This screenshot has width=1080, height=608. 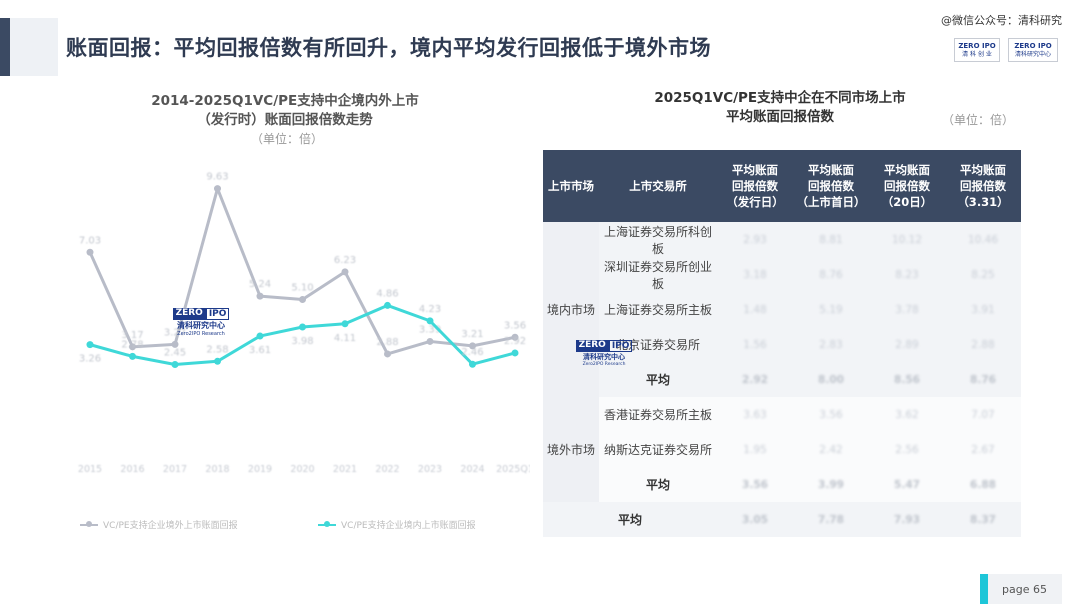 I want to click on data-label-s1-6: 4.11, so click(x=345, y=338).